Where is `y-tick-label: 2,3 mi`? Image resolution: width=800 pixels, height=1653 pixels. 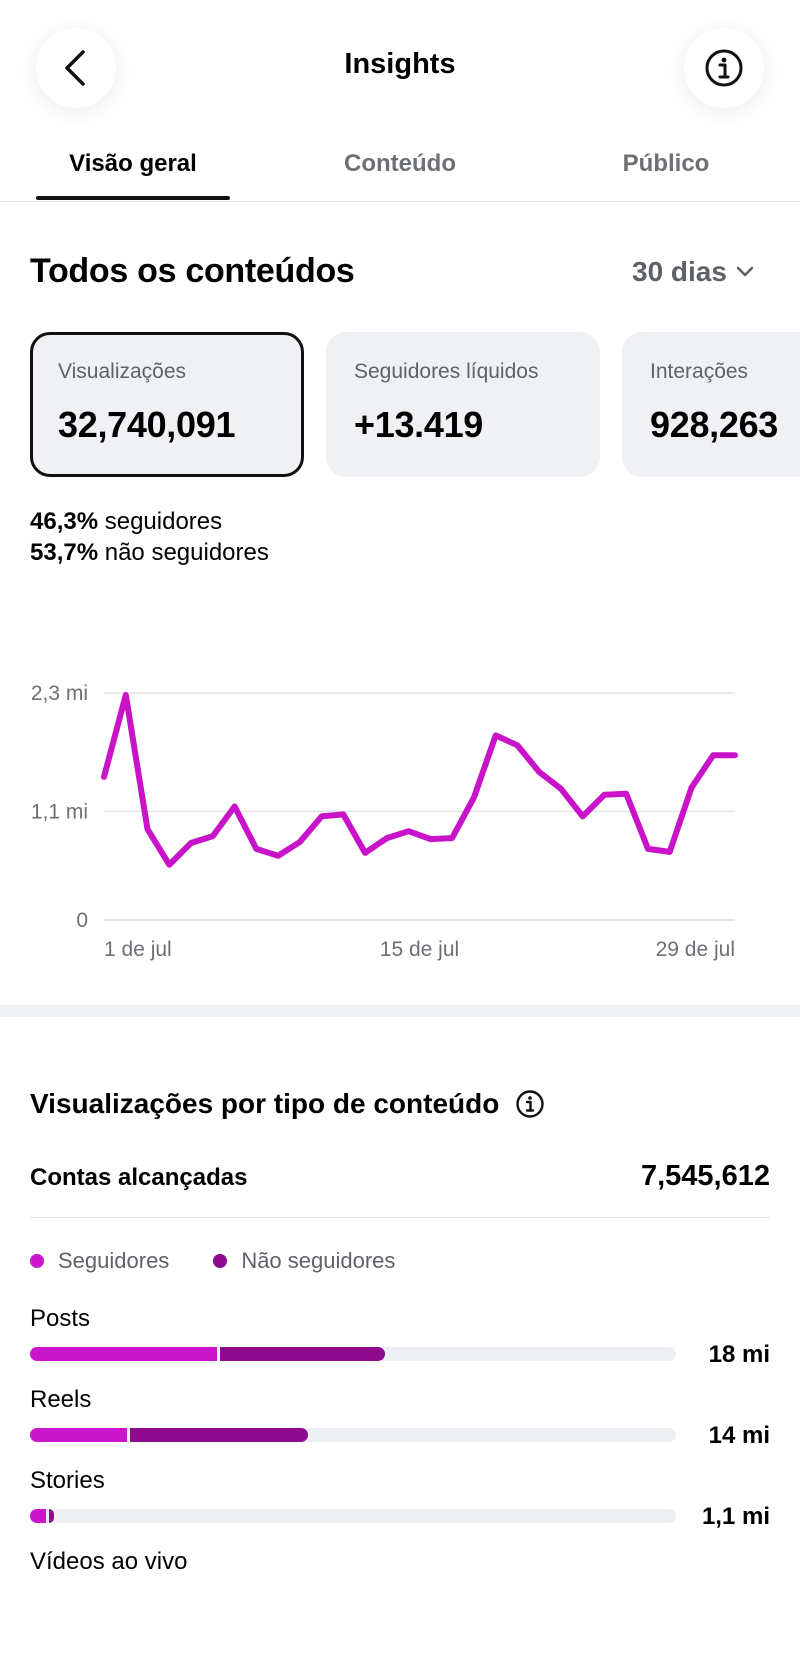
y-tick-label: 2,3 mi is located at coordinates (59, 693).